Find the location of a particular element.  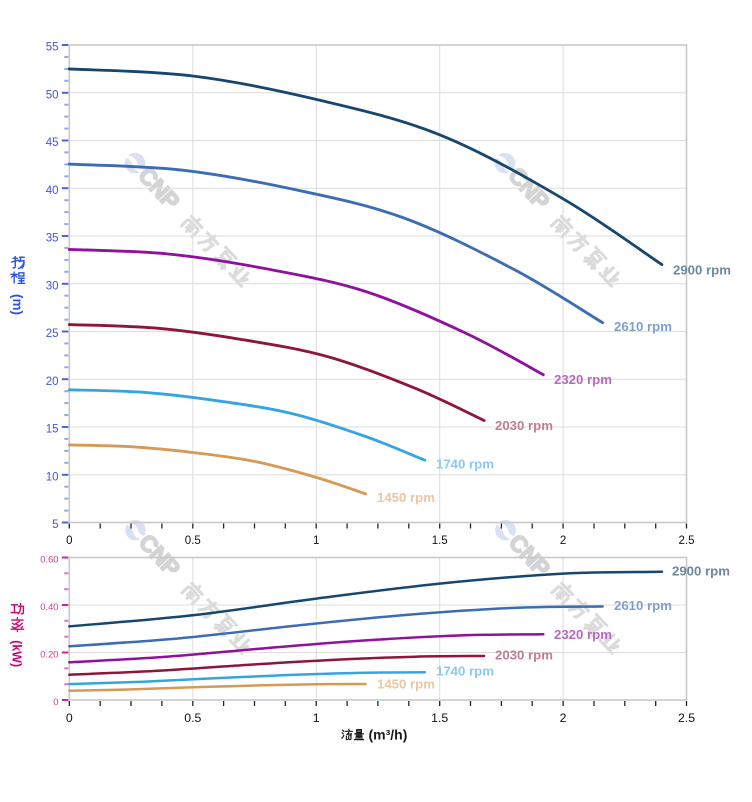

svg-text: 5 is located at coordinates (55, 525).